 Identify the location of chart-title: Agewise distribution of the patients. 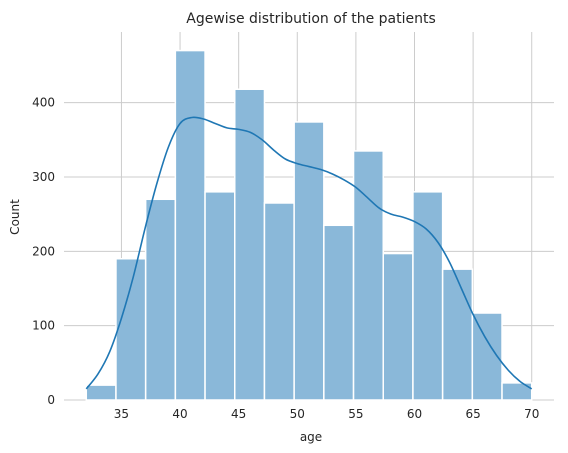
(311, 19).